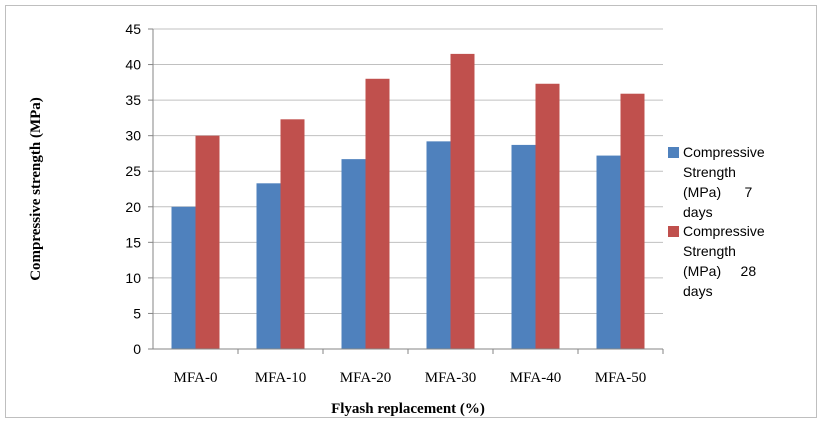 This screenshot has width=823, height=424. I want to click on y-axis-title: Compressive strength (MPa), so click(36, 189).